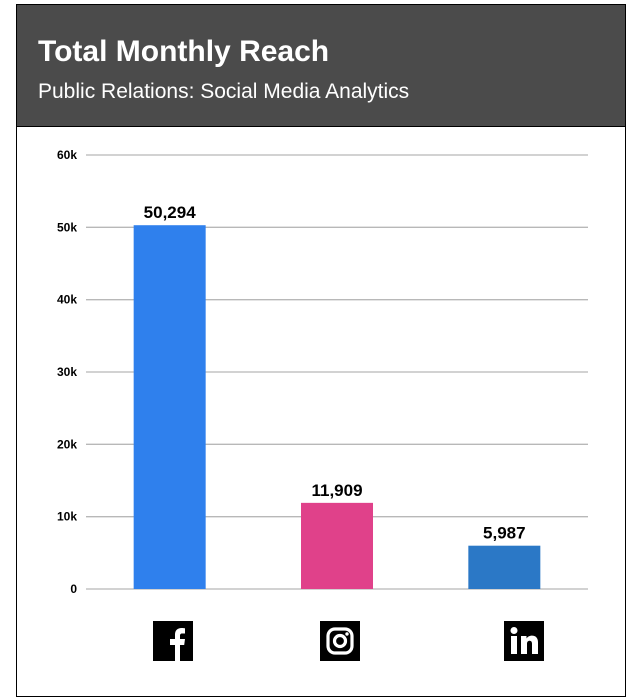  Describe the element at coordinates (67, 444) in the screenshot. I see `y-tick-label: 20k` at that location.